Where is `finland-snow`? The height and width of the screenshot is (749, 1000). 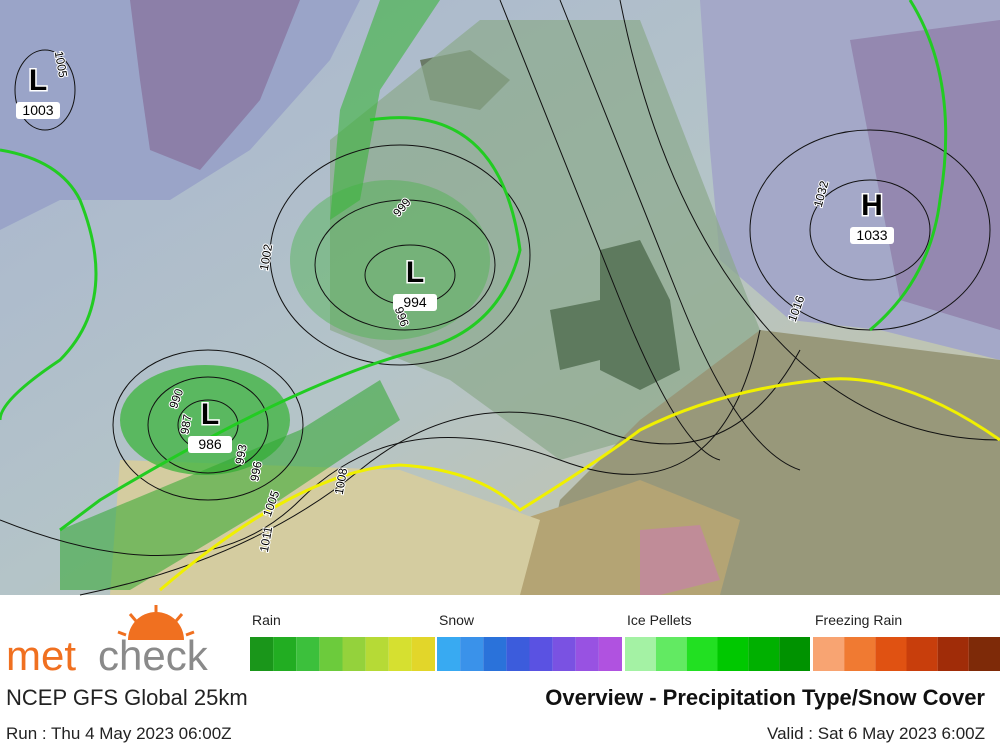 finland-snow is located at coordinates (925, 175).